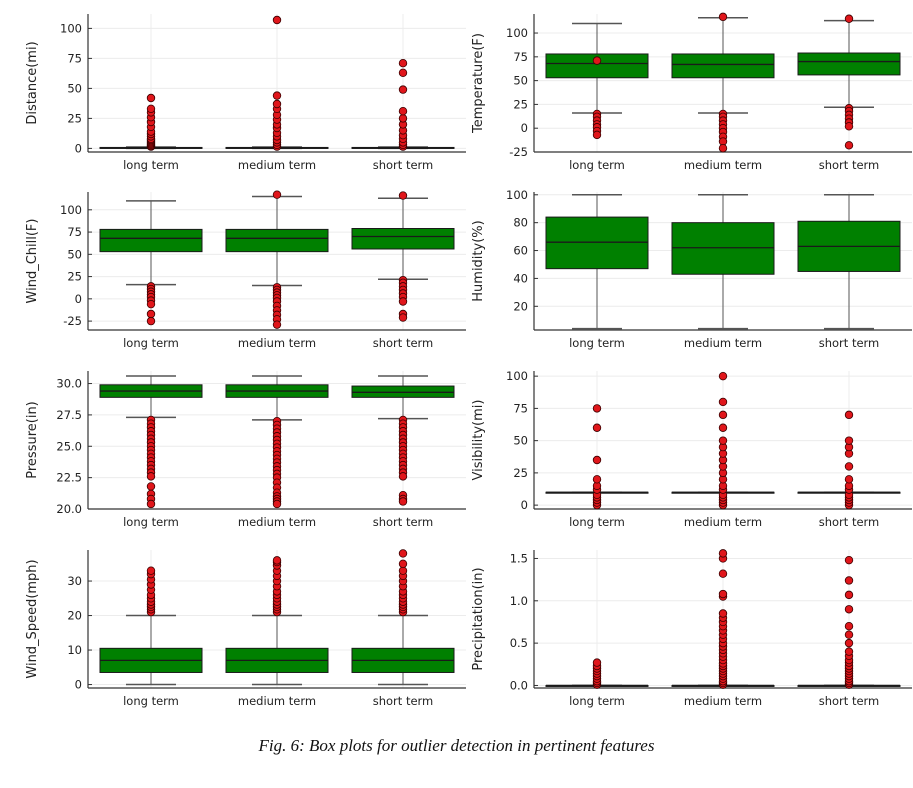 This screenshot has height=788, width=913. Describe the element at coordinates (74, 58) in the screenshot. I see `y-tick-label: 75` at that location.